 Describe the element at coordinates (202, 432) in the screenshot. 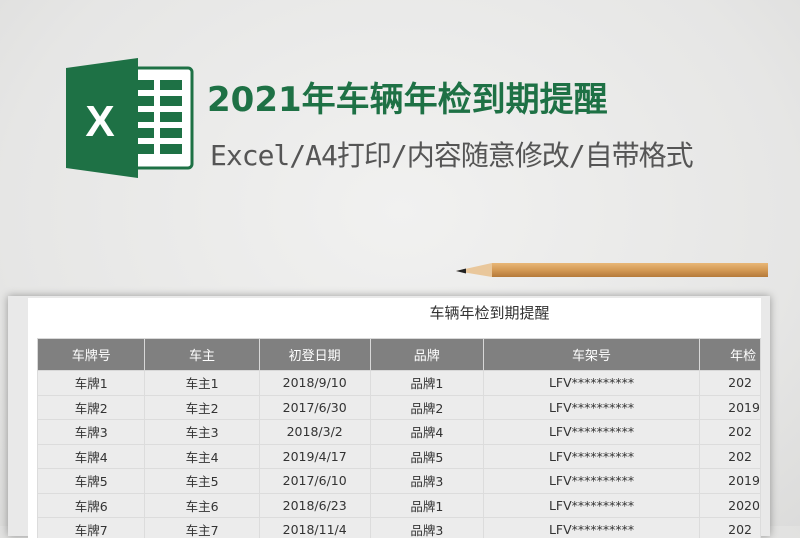

I see `cell-owner: 车主3` at that location.